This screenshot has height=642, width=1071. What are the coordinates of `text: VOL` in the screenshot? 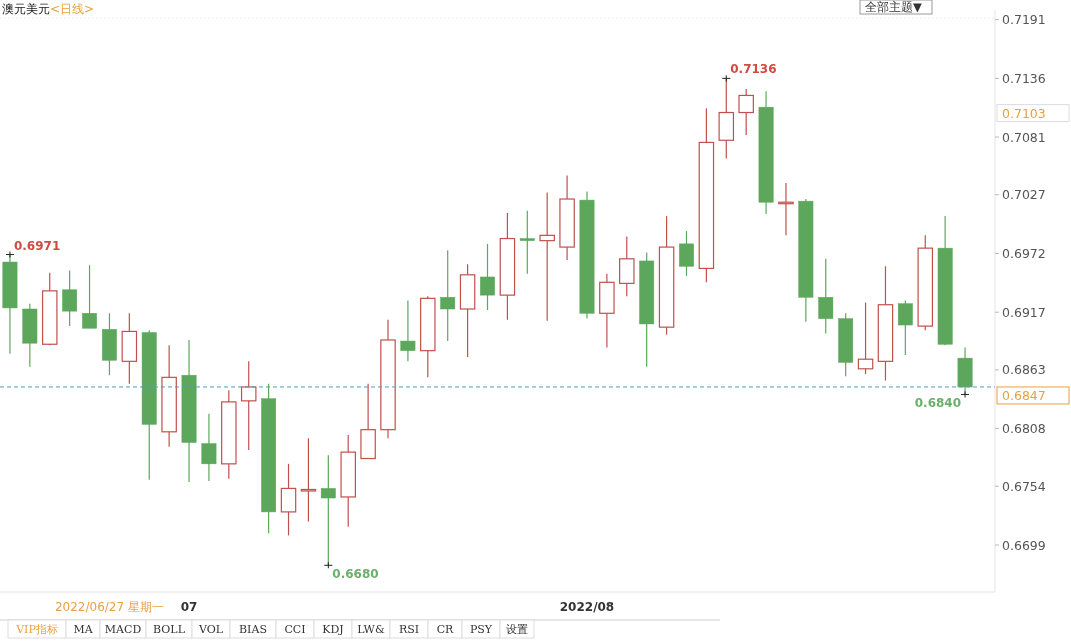 It's located at (210, 629).